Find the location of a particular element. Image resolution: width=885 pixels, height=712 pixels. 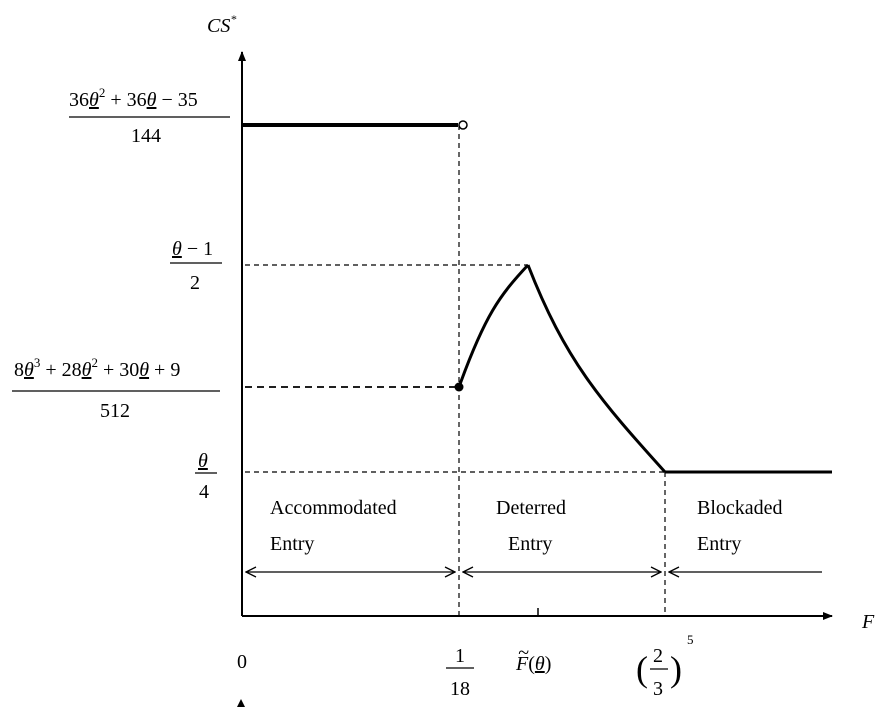

x-tick-last: ( 2 3 ) 5 is located at coordinates (665, 666).